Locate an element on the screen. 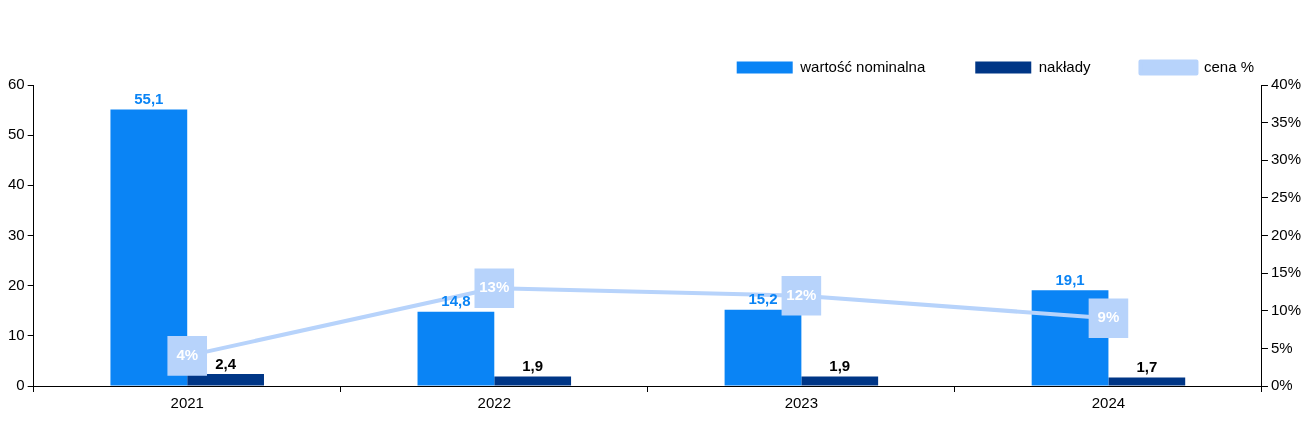 The height and width of the screenshot is (421, 1309). legend-label: nakłady is located at coordinates (1064, 66).